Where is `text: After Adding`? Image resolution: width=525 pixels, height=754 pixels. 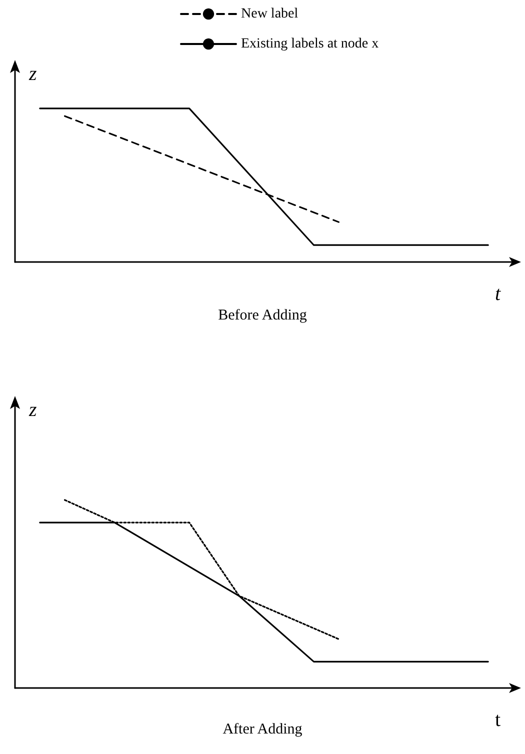
text: After Adding is located at coordinates (262, 730).